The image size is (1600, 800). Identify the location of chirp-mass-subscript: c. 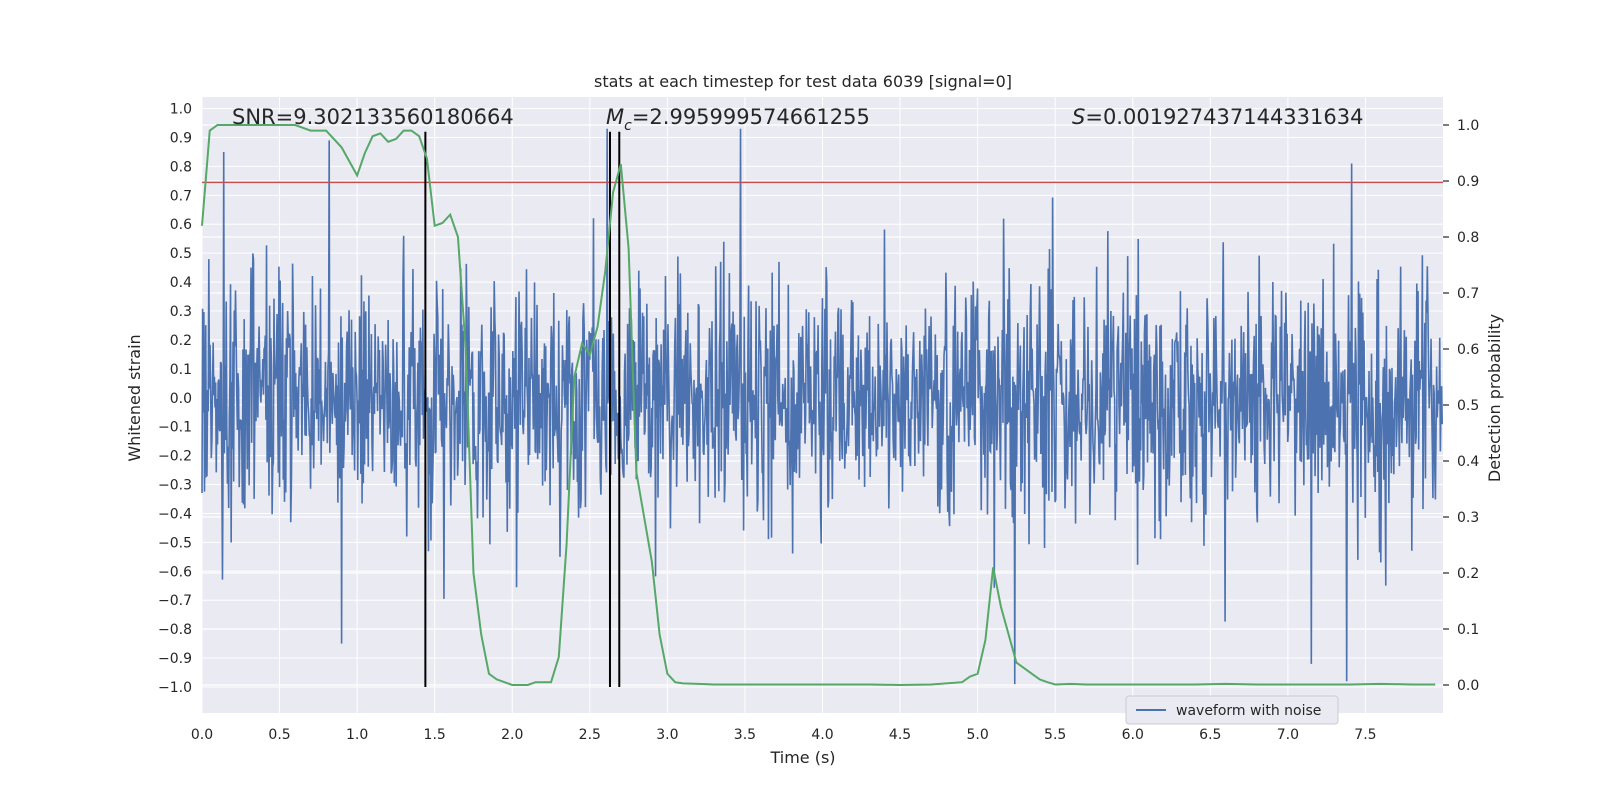
(628, 126).